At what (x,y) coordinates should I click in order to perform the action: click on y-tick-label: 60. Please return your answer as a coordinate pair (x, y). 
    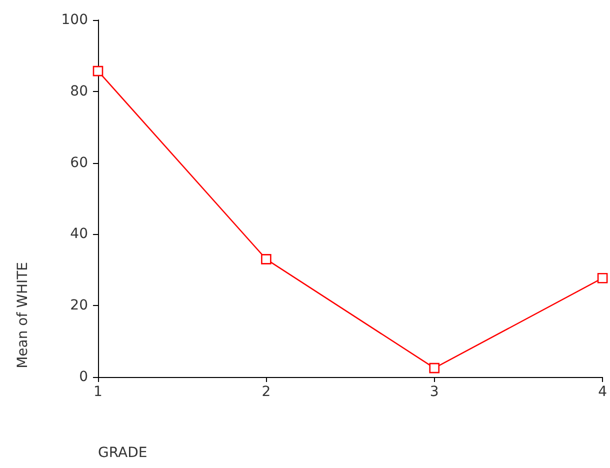
    Looking at the image, I should click on (79, 162).